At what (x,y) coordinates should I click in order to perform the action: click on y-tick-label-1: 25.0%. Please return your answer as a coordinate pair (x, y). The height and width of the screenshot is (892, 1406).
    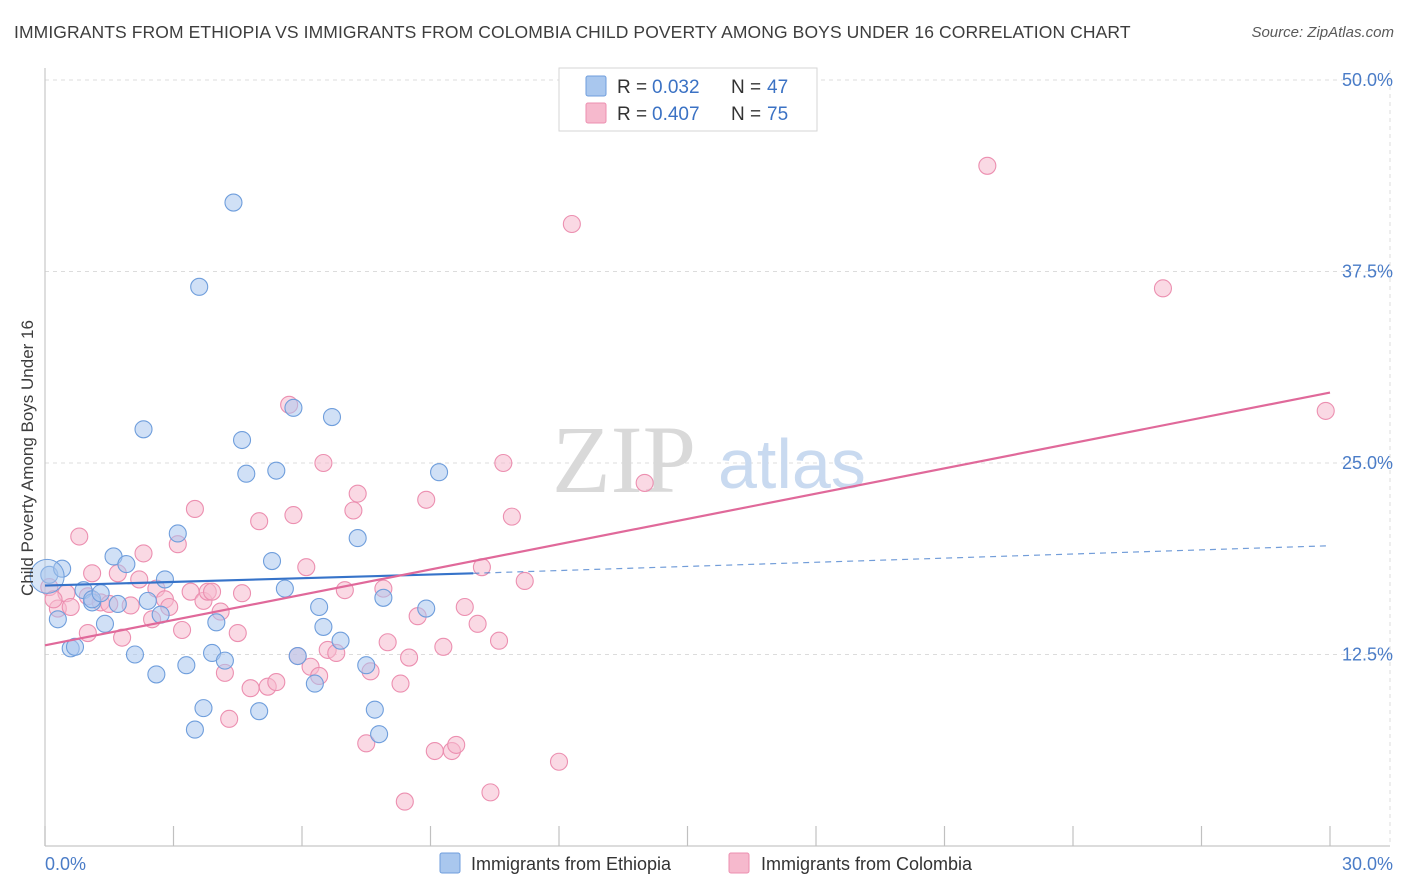
    Looking at the image, I should click on (1367, 463).